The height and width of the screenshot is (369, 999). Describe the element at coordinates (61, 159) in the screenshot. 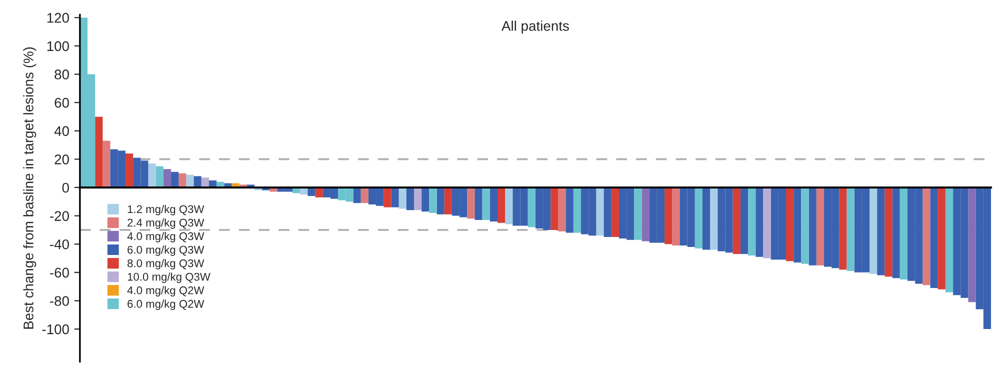

I see `y-tick-label: 20` at that location.